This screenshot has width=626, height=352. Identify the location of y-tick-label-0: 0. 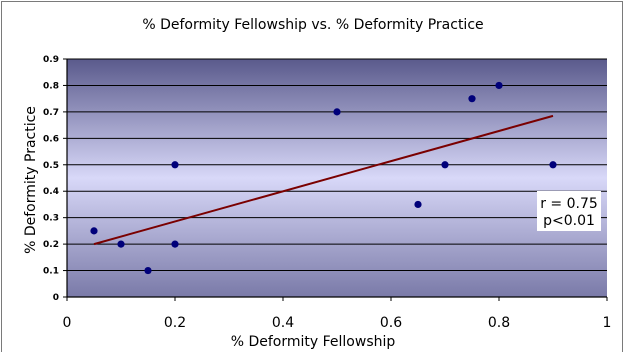
(56, 298).